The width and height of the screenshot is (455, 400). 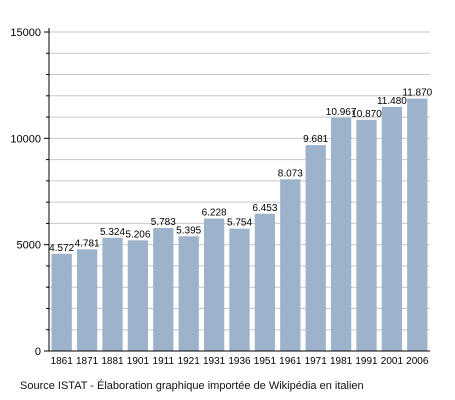 What do you see at coordinates (25, 192) in the screenshot?
I see `y-axis-tick-labels: 0 5000 10000 15000` at bounding box center [25, 192].